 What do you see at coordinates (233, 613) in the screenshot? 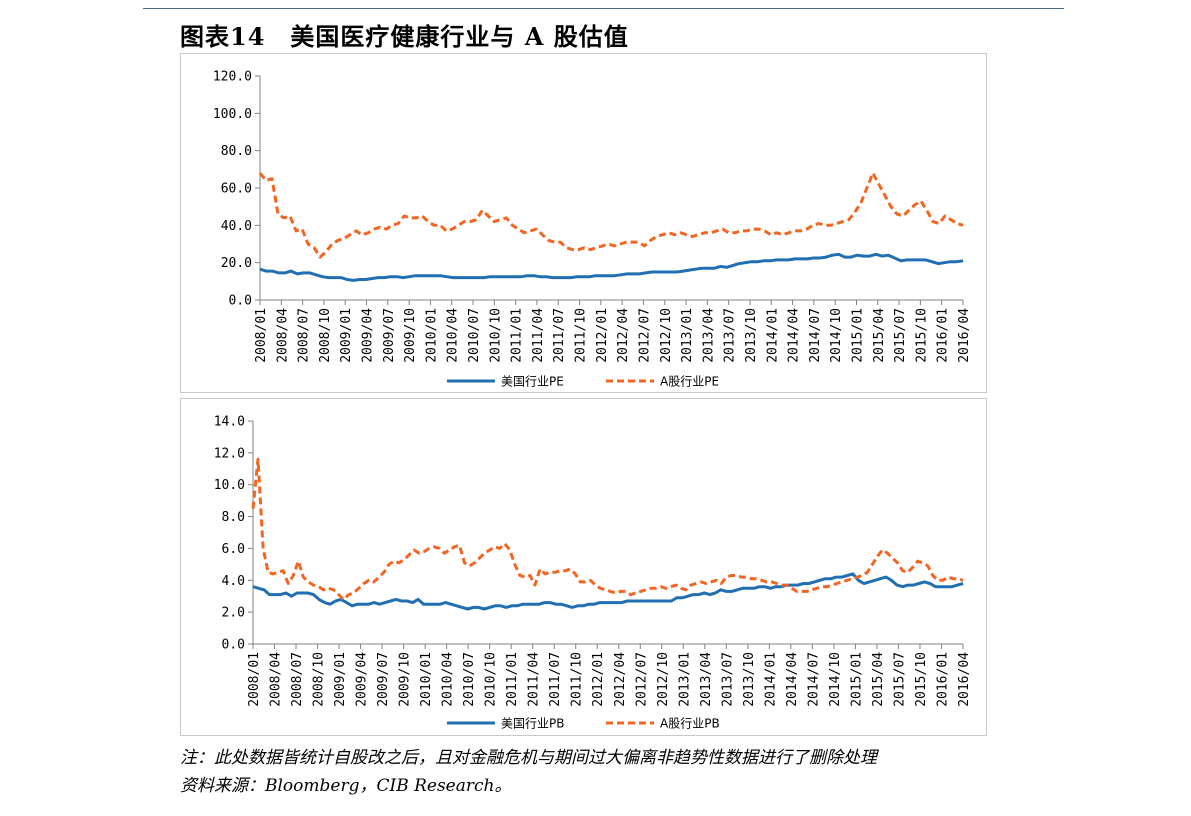
I see `y-tick-label: 2.0` at bounding box center [233, 613].